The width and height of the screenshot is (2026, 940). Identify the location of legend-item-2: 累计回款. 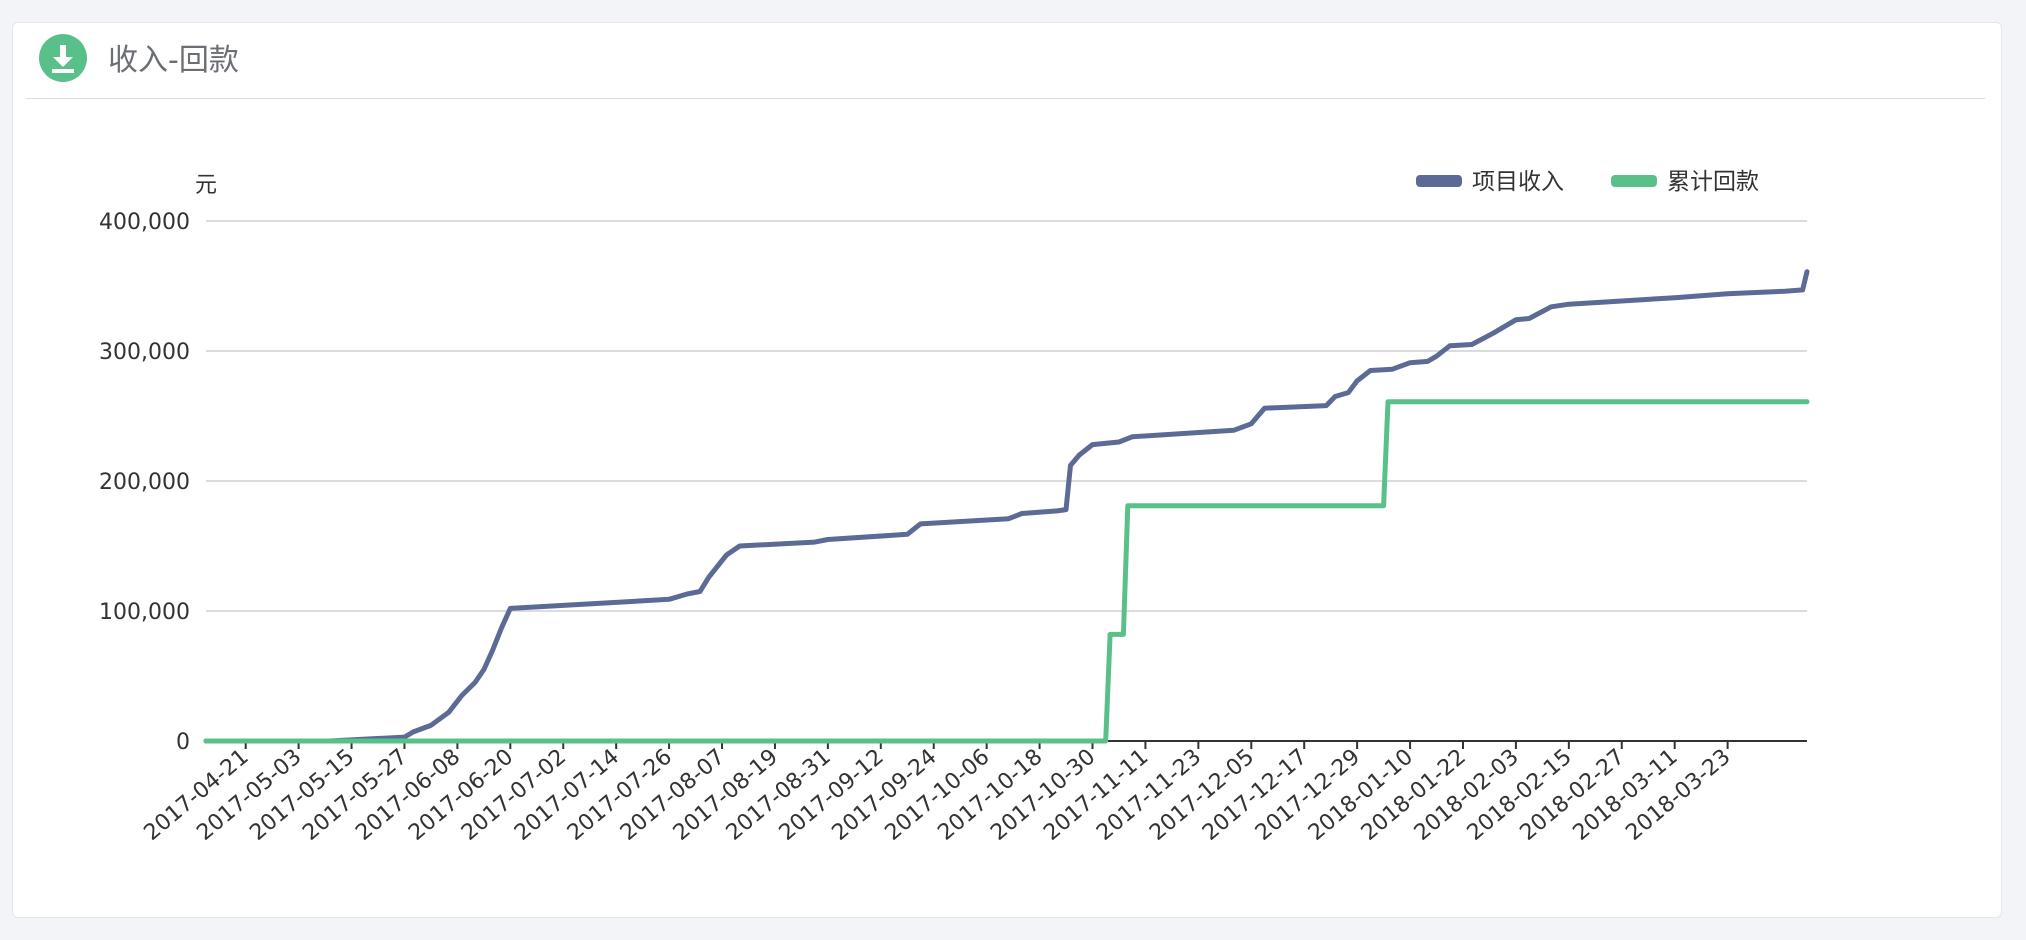
(1685, 182).